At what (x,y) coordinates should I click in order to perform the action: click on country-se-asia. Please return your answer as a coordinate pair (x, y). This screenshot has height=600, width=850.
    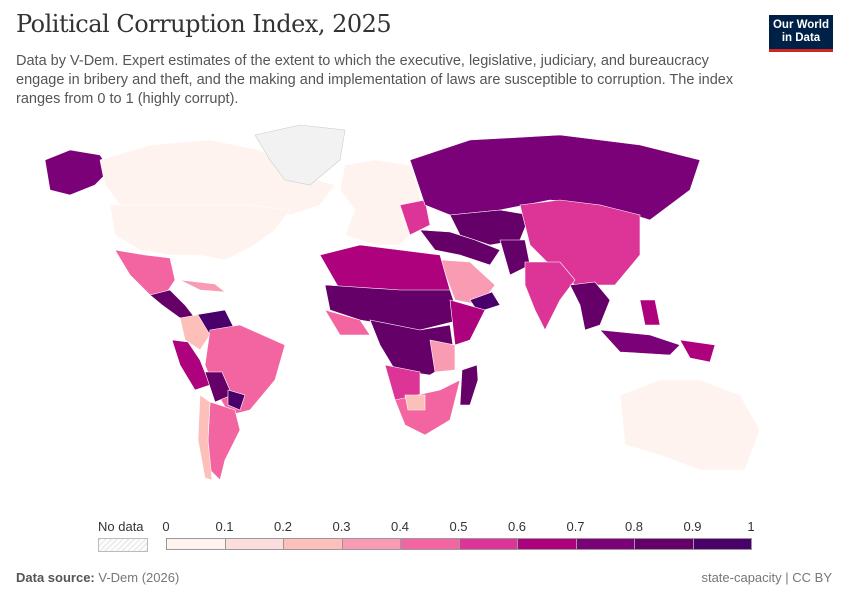
    Looking at the image, I should click on (590, 306).